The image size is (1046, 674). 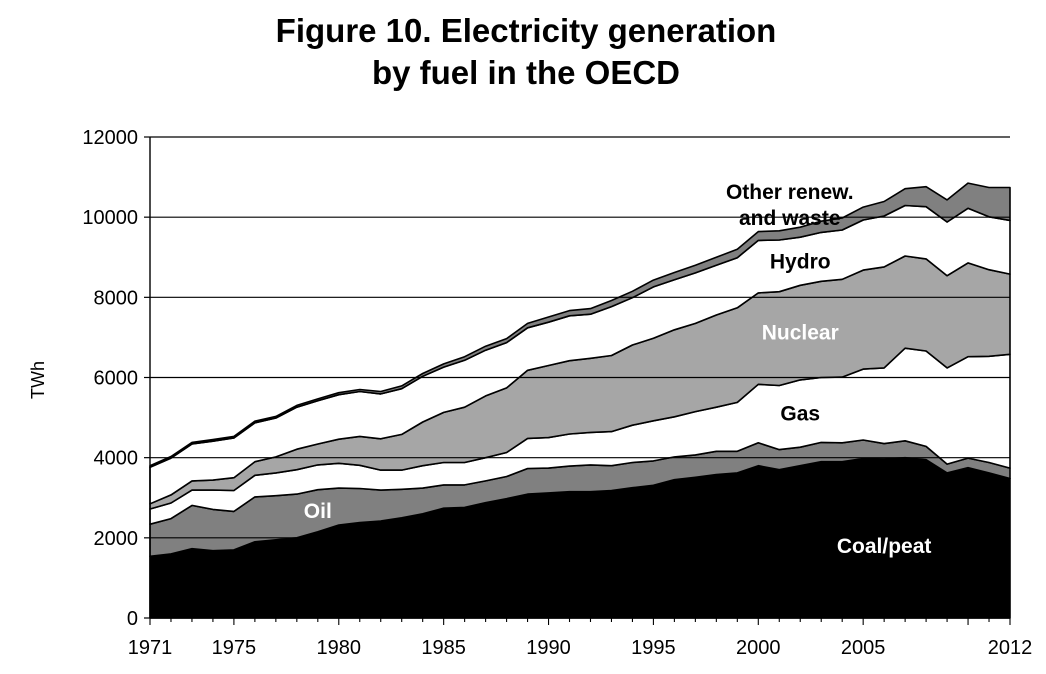 What do you see at coordinates (758, 648) in the screenshot?
I see `x-tick-label-2000: 2000` at bounding box center [758, 648].